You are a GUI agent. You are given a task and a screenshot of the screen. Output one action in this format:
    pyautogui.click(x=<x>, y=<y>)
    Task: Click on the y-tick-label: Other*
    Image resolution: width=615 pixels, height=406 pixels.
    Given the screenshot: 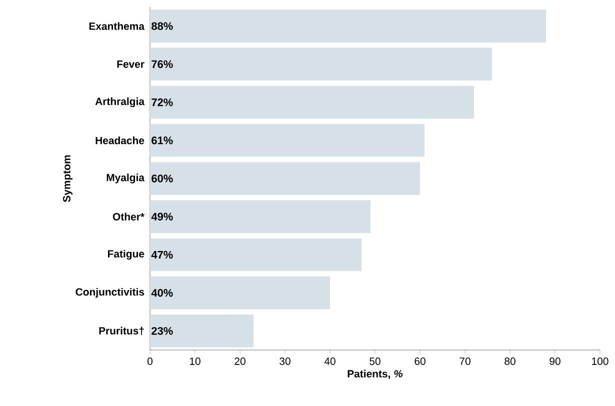 What is the action you would take?
    pyautogui.click(x=128, y=216)
    